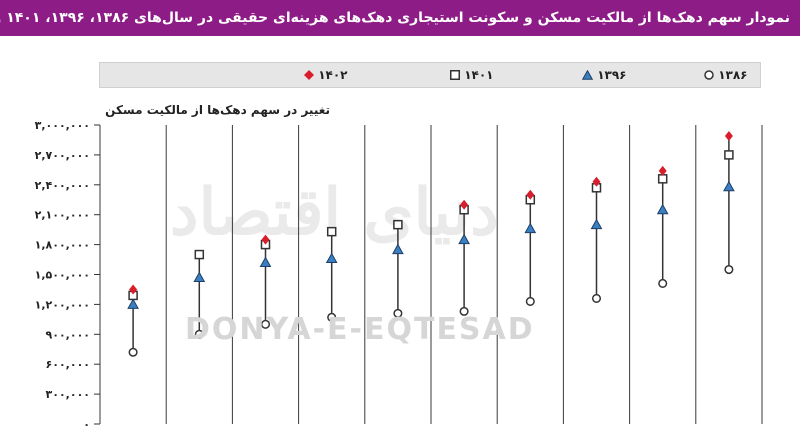 The image size is (800, 436). I want to click on y-tick-label: ۱,۵۰۰,۰۰۰, so click(62, 275).